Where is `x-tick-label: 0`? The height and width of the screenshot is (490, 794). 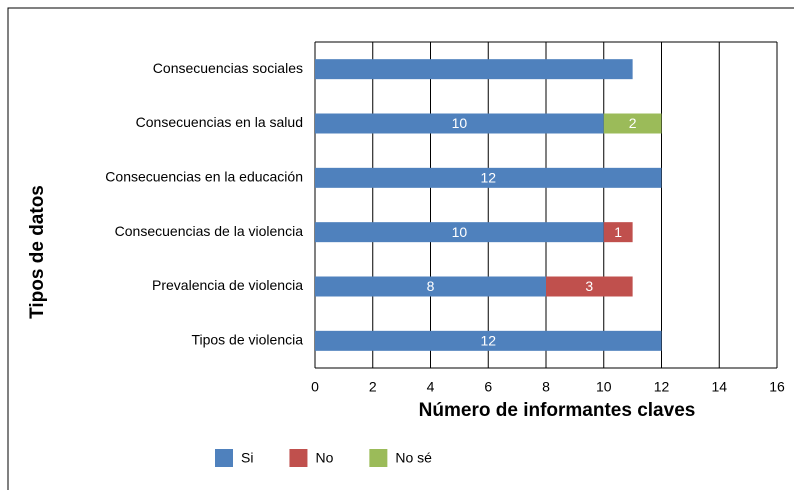 x-tick-label: 0 is located at coordinates (315, 387).